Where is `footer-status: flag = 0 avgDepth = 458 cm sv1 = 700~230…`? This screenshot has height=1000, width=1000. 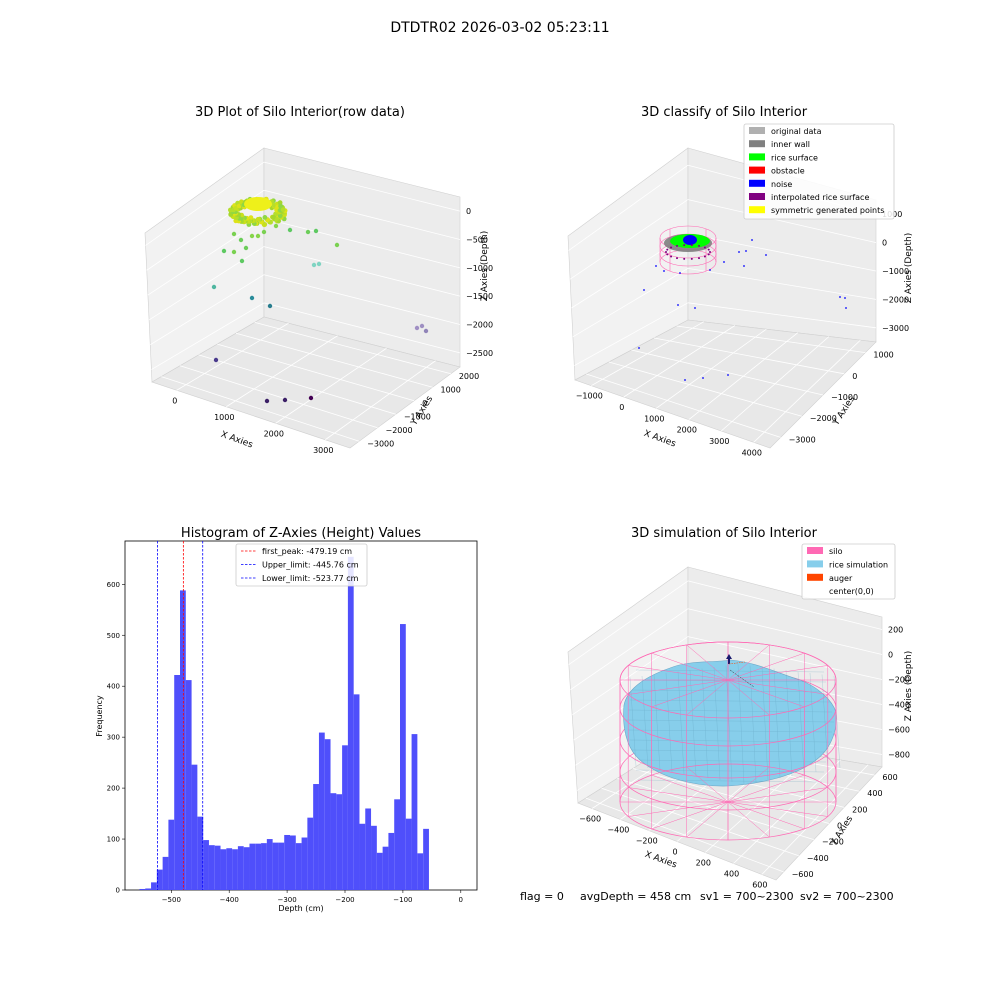
footer-status: flag = 0 avgDepth = 458 cm sv1 = 700~230… is located at coordinates (707, 896).